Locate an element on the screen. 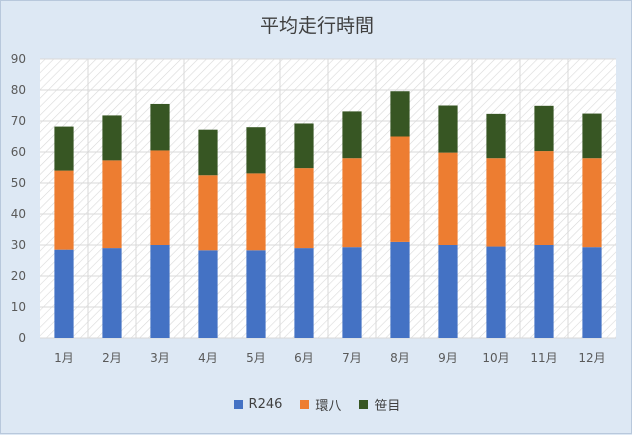 The width and height of the screenshot is (632, 435). x-tick-label: 6月 is located at coordinates (304, 358).